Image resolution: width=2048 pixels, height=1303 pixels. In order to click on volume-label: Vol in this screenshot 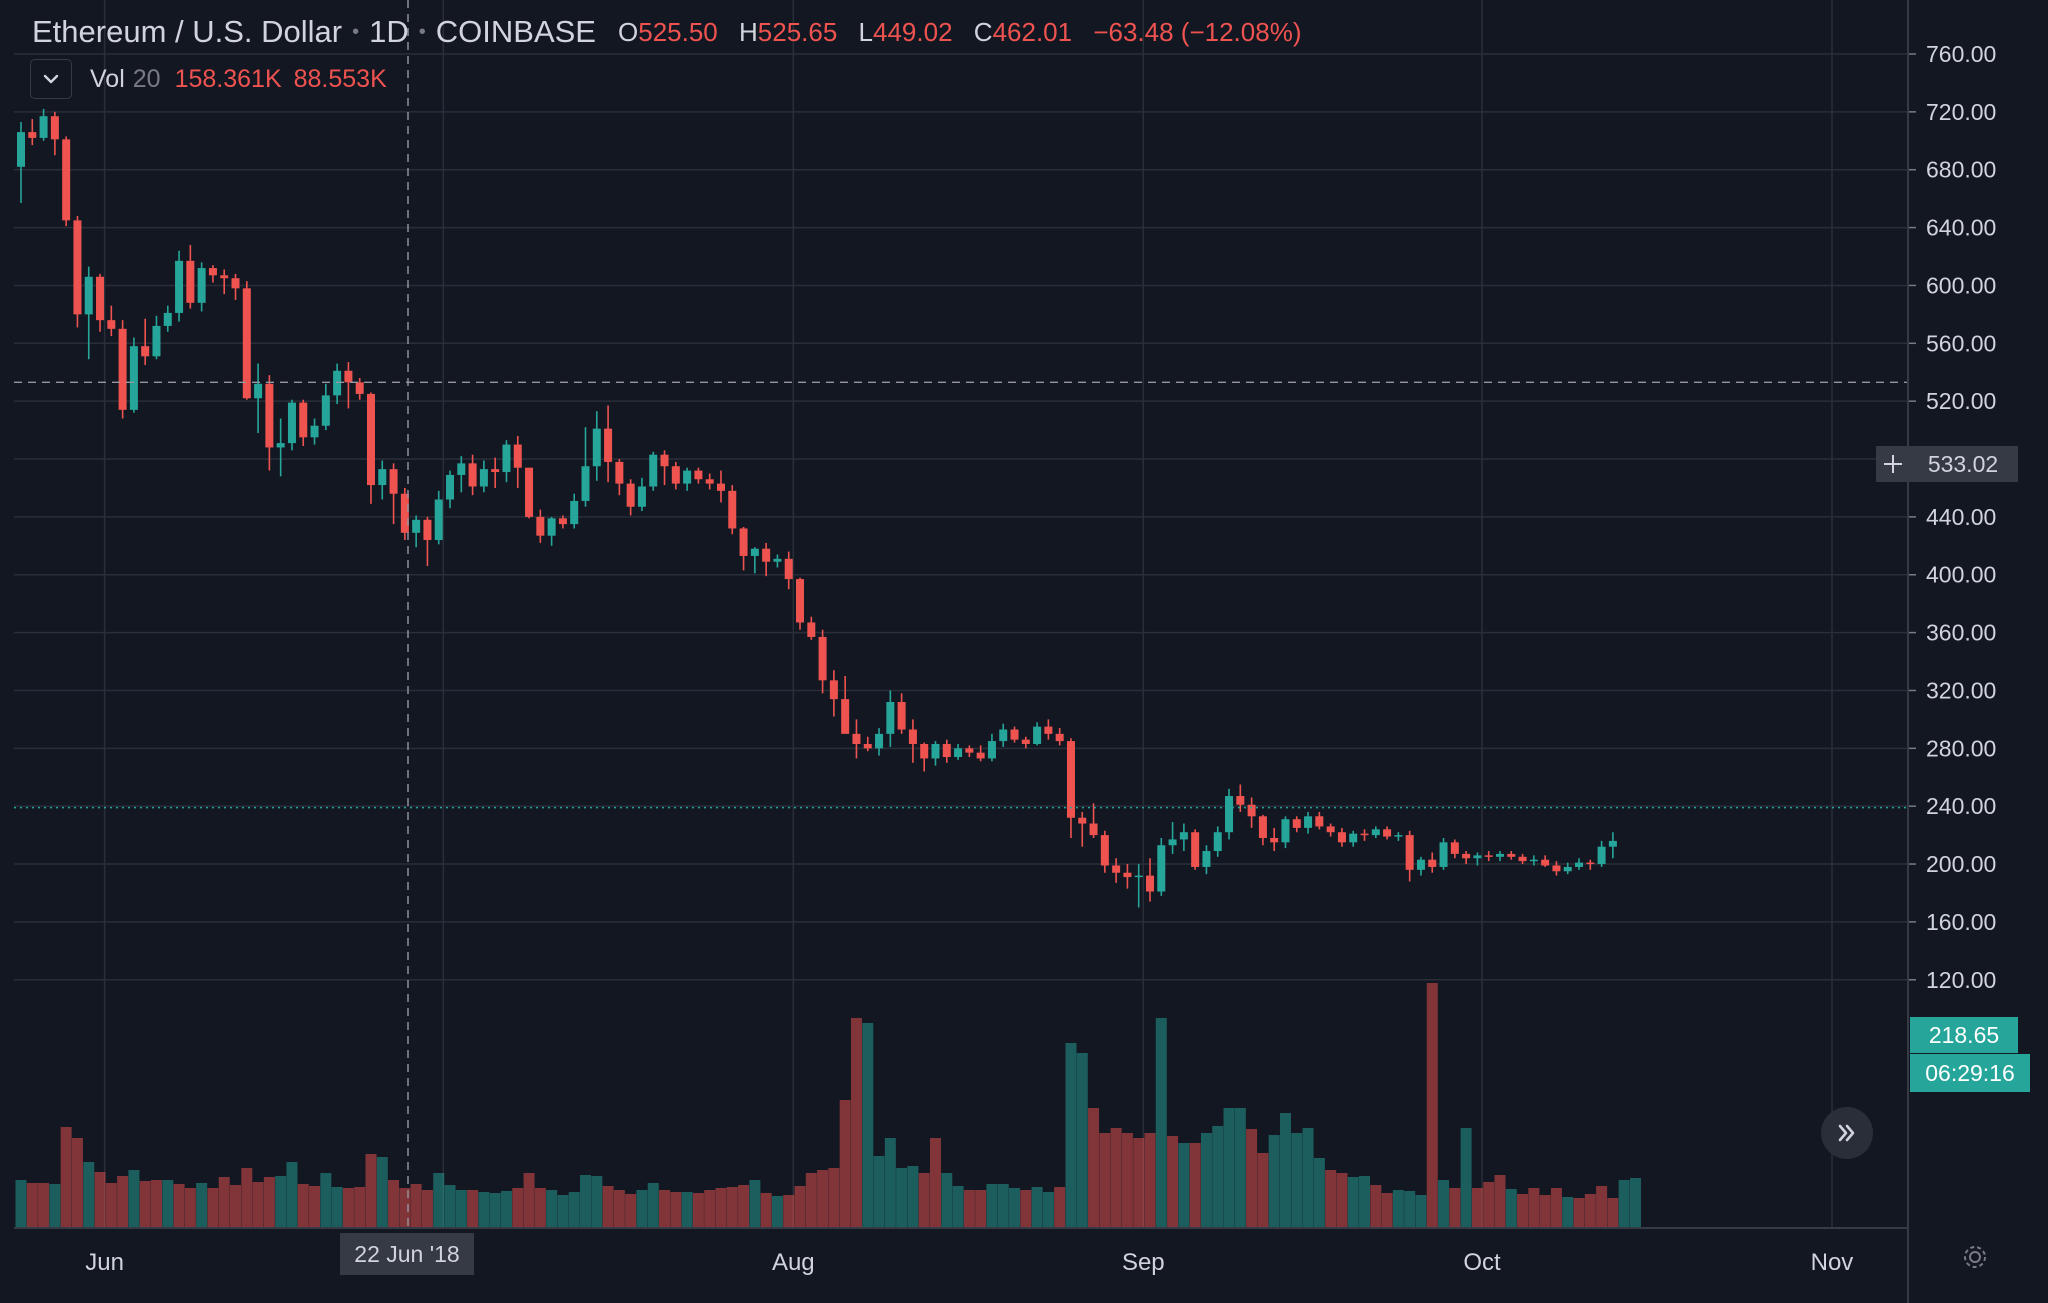, I will do `click(107, 78)`.